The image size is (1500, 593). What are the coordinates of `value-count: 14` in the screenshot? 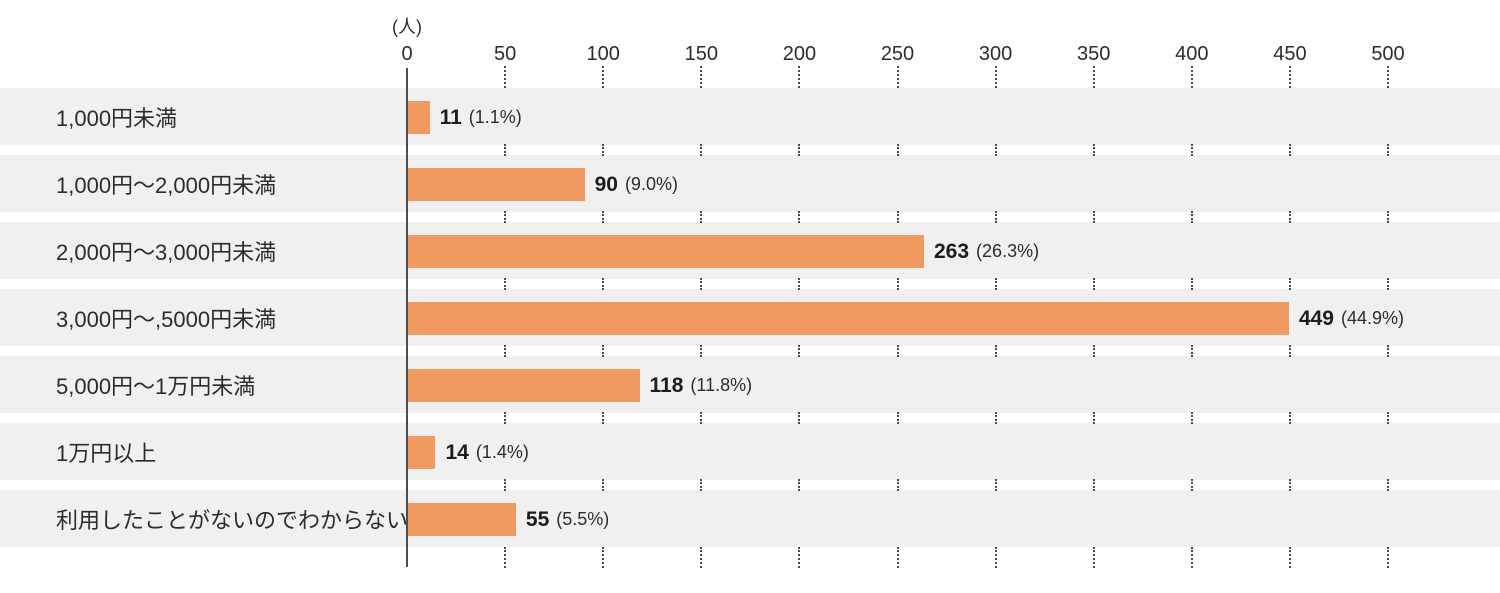 It's located at (457, 452).